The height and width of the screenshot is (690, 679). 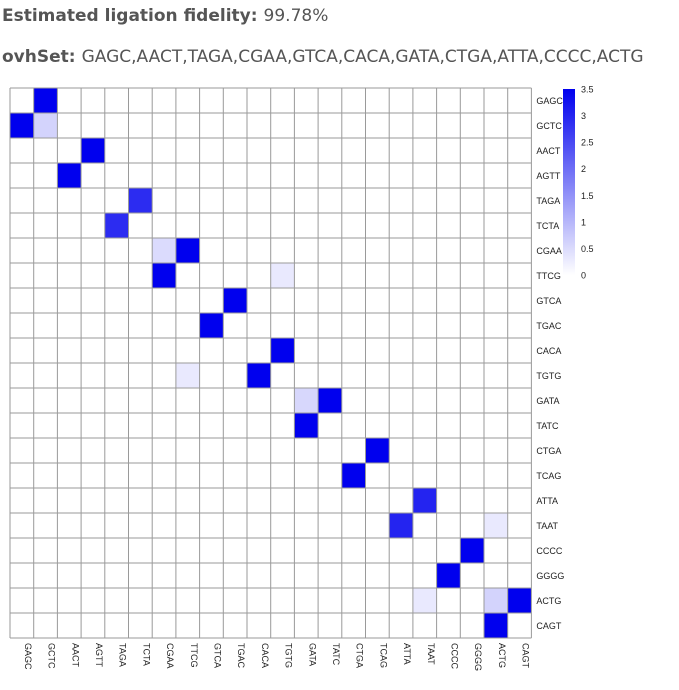 What do you see at coordinates (548, 476) in the screenshot?
I see `row-label: TCAG` at bounding box center [548, 476].